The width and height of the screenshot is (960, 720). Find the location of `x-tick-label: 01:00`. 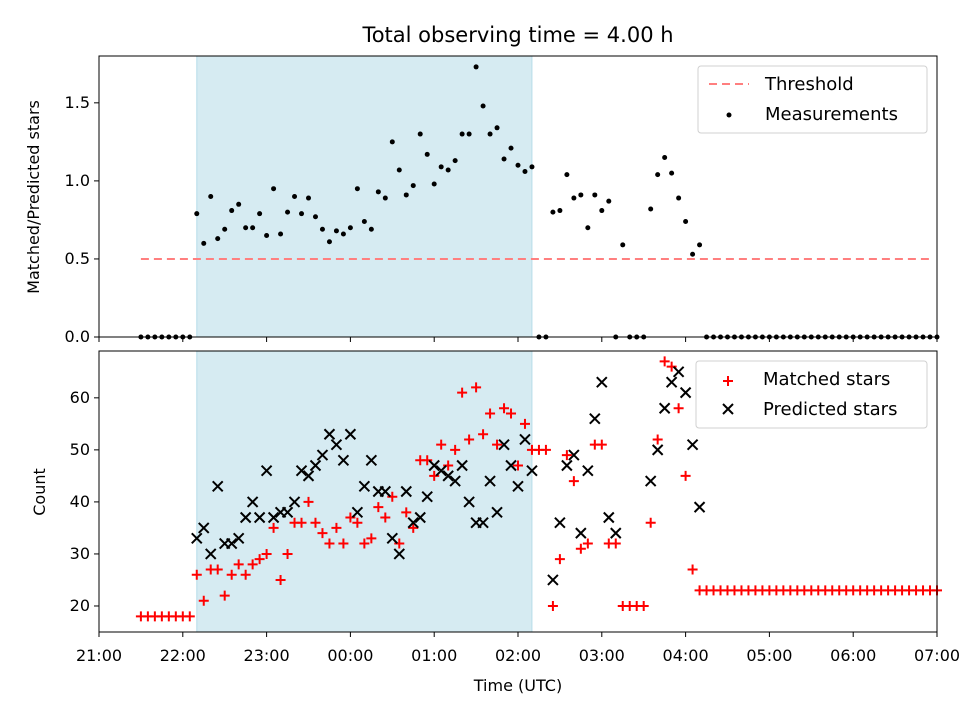

x-tick-label: 01:00 is located at coordinates (434, 655).